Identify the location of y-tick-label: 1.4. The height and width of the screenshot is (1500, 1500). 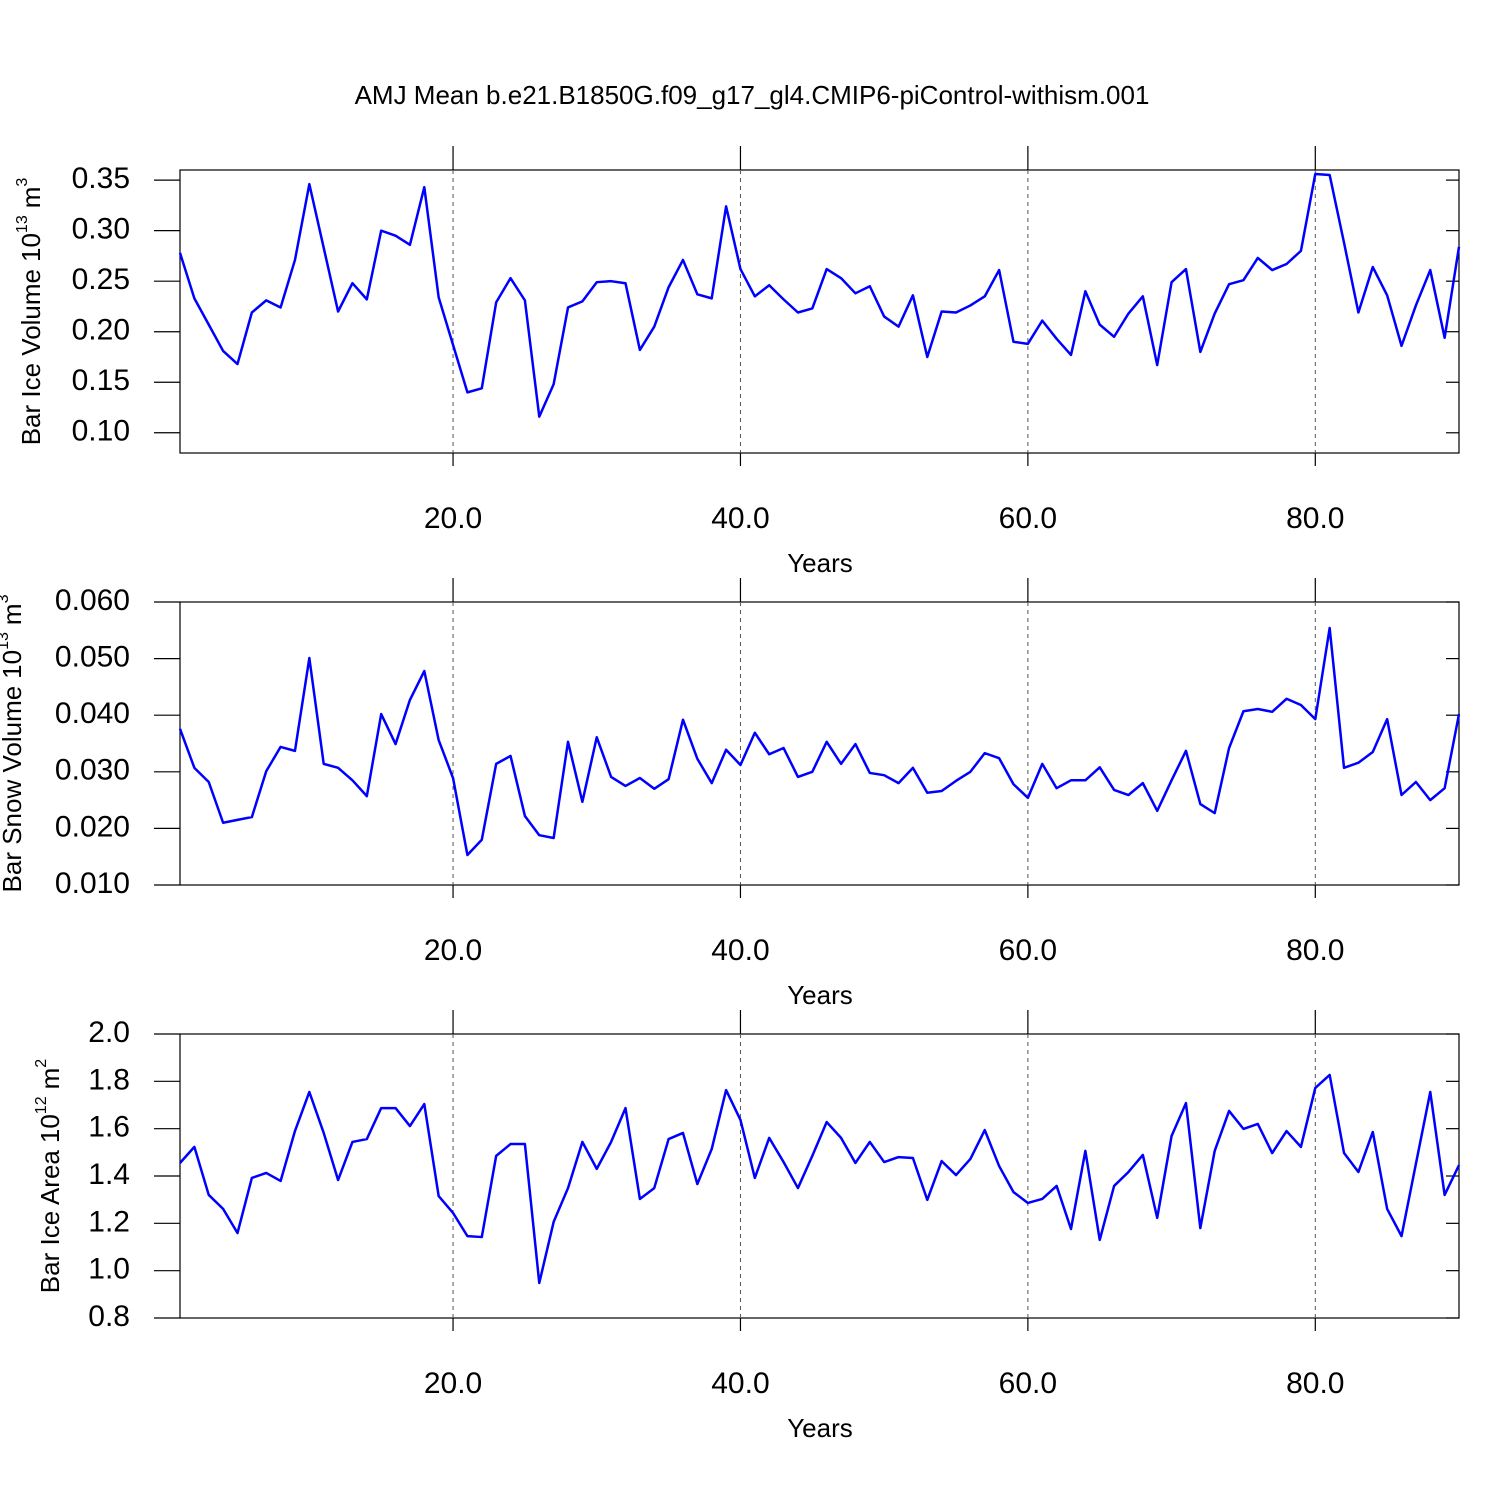
(109, 1174).